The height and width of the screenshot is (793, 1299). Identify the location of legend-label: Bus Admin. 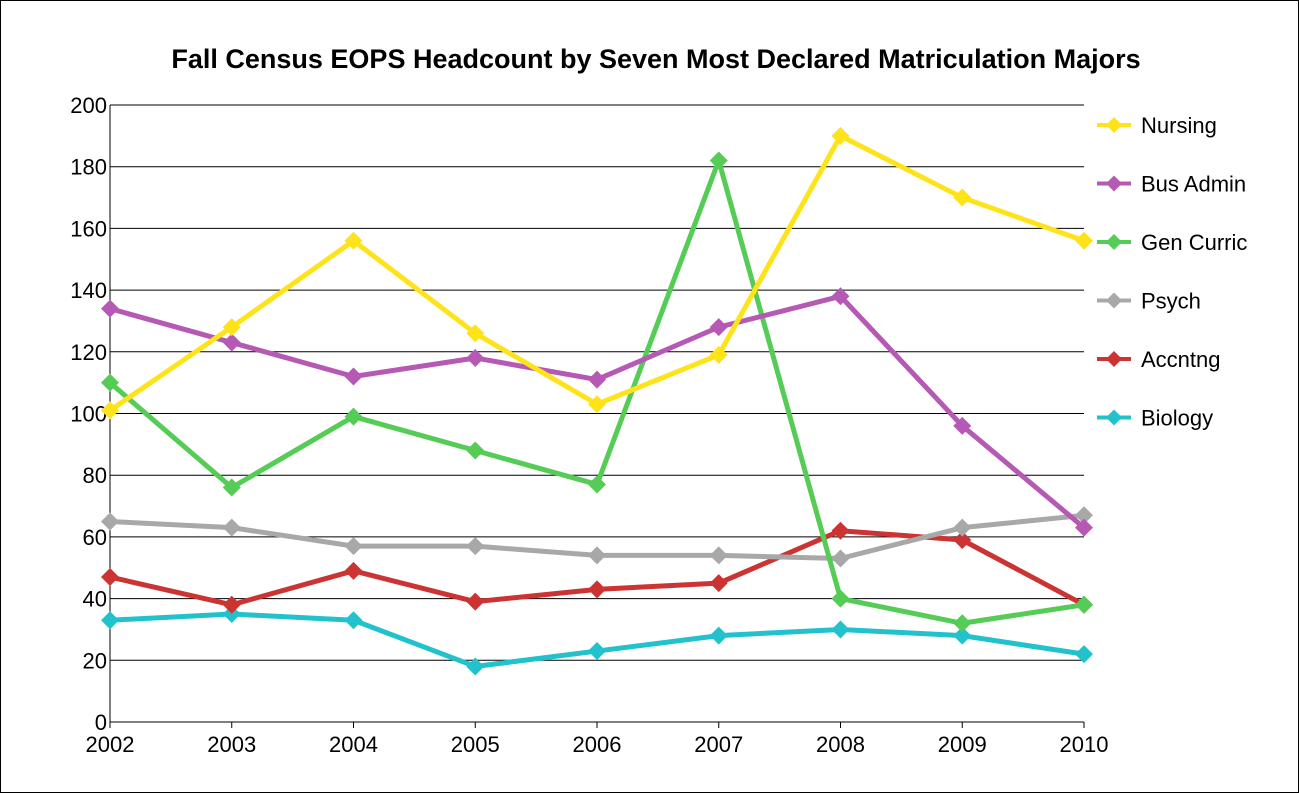
(1193, 184).